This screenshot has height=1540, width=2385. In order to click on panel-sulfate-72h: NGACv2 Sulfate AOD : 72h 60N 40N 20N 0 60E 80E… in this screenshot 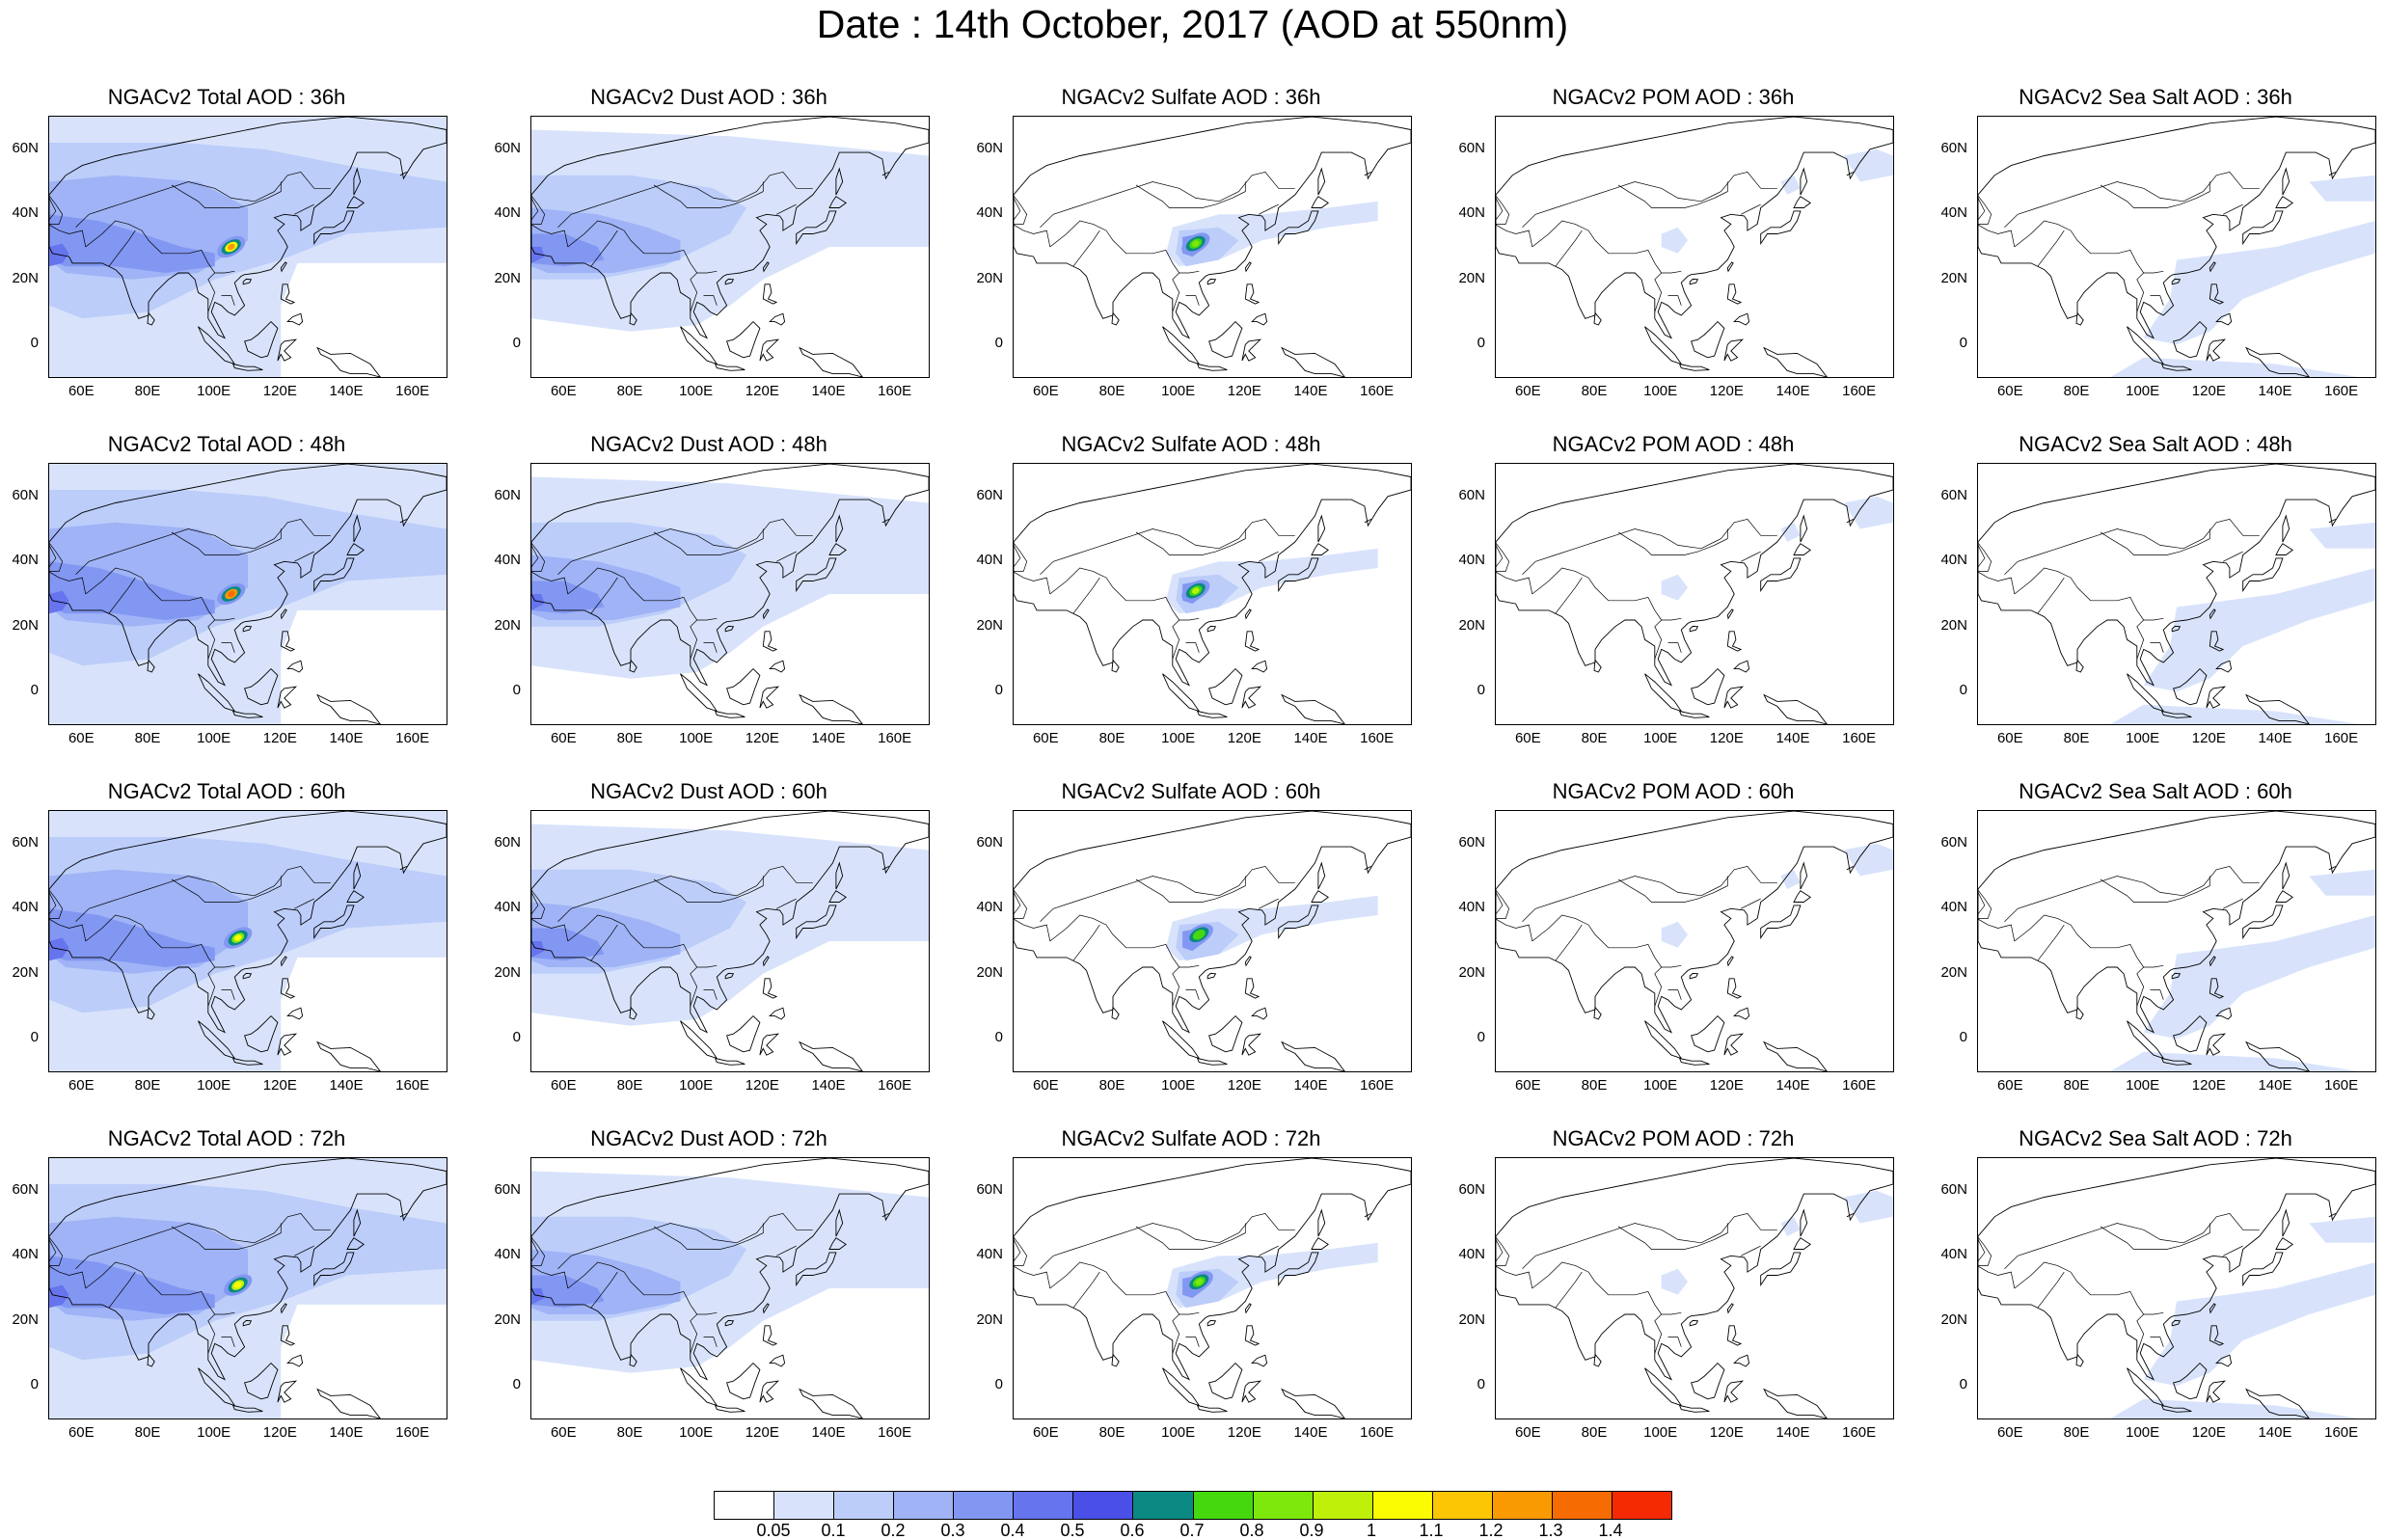, I will do `click(1191, 1285)`.